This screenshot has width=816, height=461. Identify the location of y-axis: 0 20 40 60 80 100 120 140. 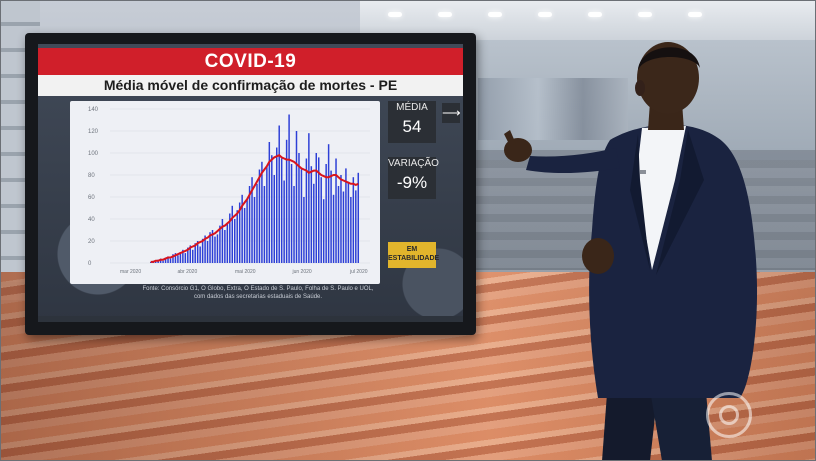
(229, 187).